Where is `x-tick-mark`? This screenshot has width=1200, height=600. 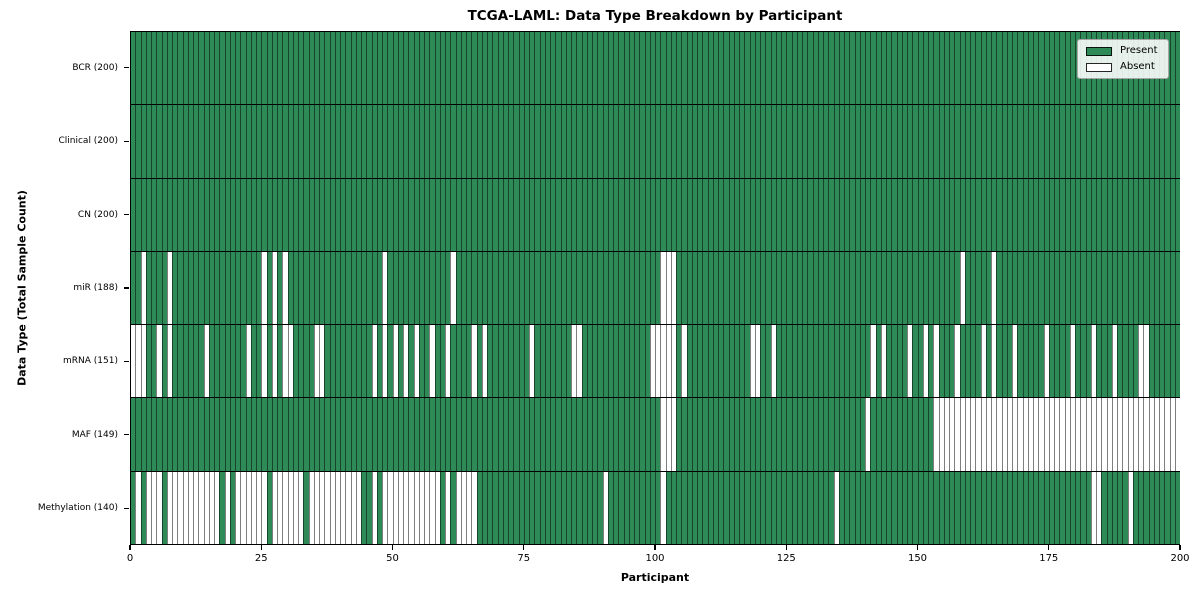
x-tick-mark is located at coordinates (1180, 547).